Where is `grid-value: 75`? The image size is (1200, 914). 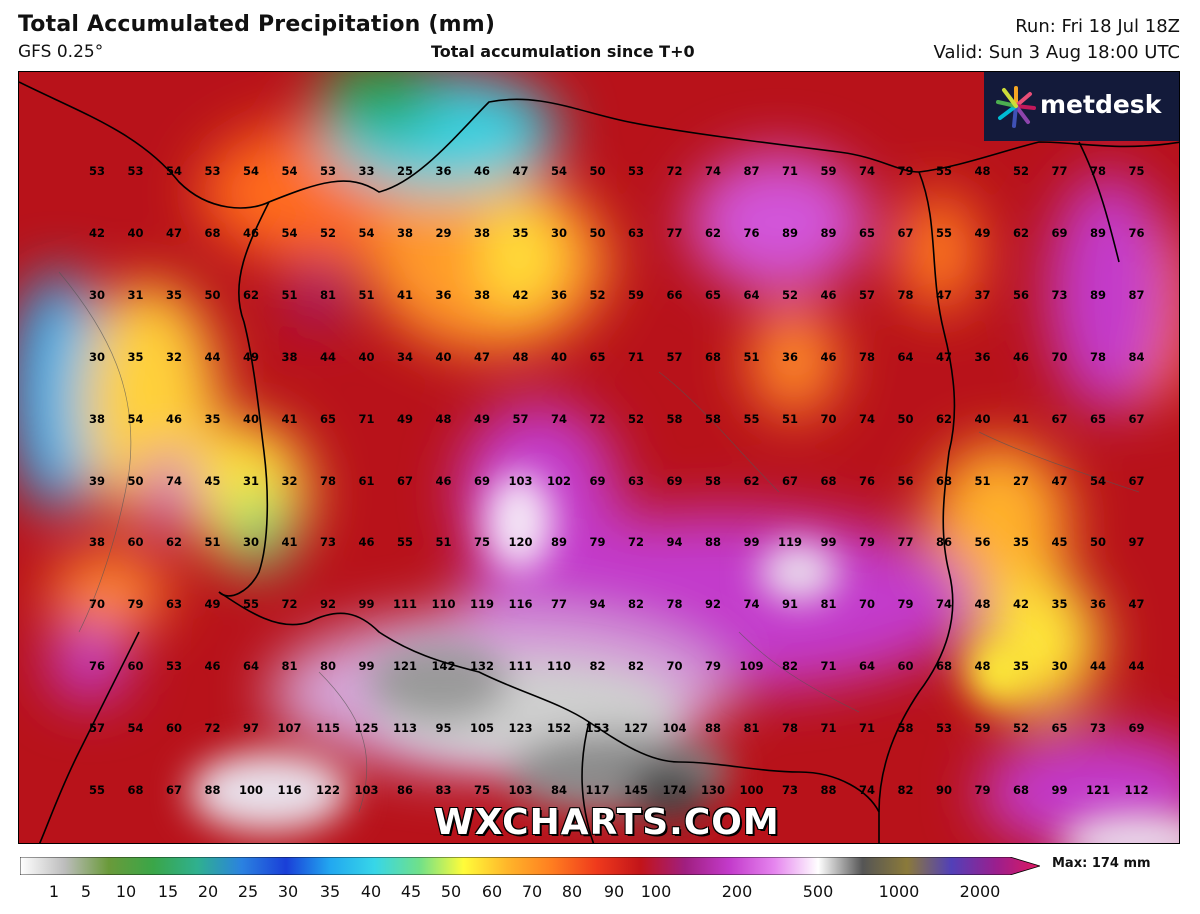 grid-value: 75 is located at coordinates (482, 542).